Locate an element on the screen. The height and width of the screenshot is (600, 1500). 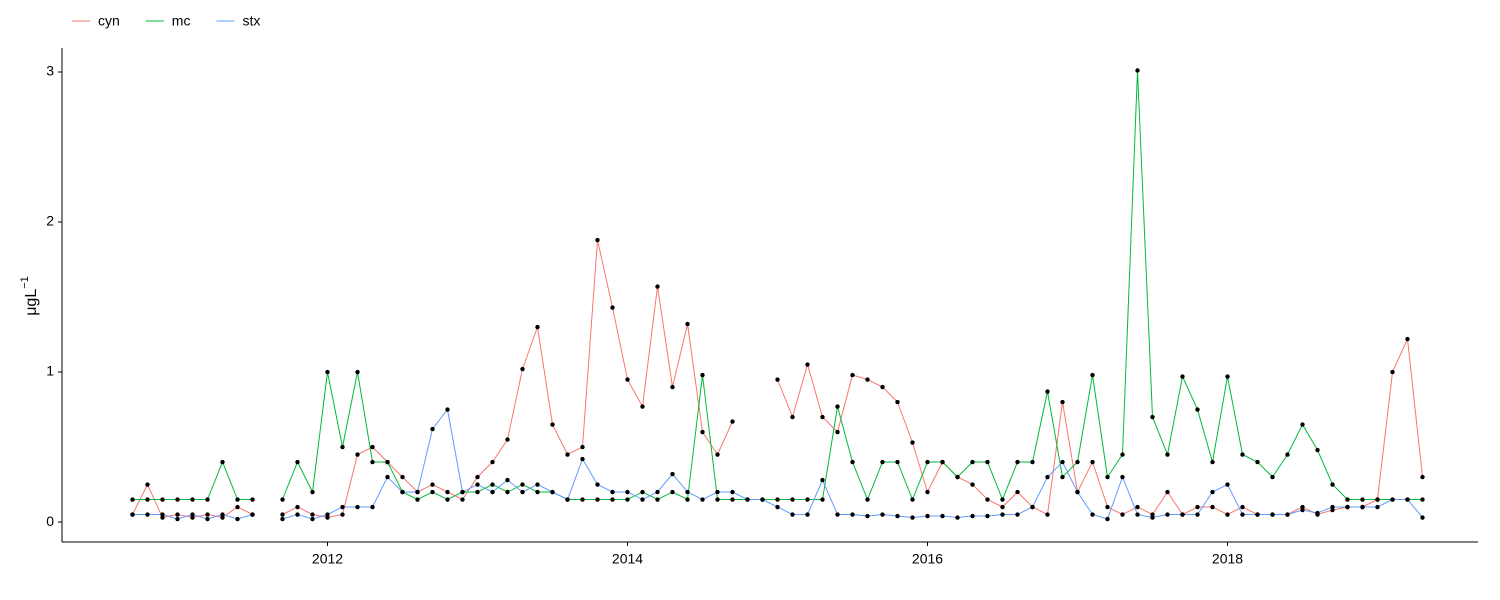
y-tick-label: 0 is located at coordinates (50, 521).